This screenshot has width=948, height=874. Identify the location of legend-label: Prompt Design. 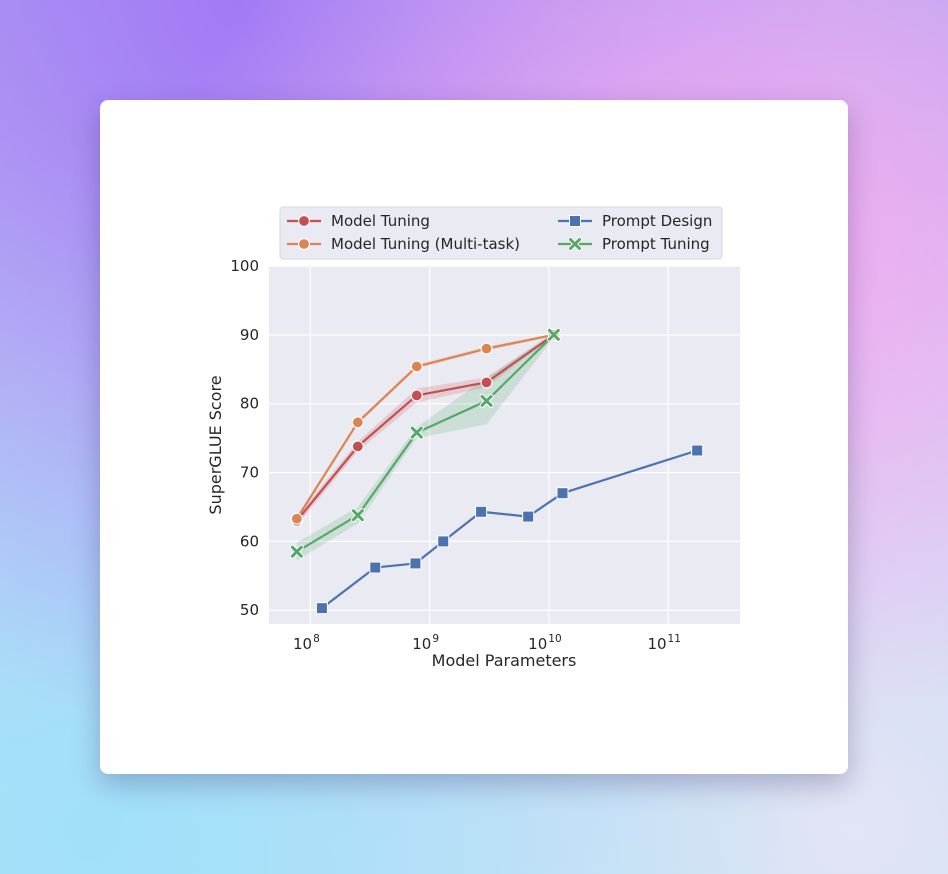
(657, 221).